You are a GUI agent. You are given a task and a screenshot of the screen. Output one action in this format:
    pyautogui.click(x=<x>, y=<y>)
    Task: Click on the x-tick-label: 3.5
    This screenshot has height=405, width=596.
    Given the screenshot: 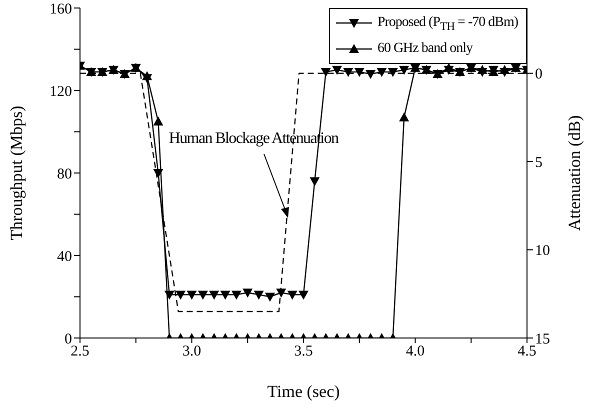 What is the action you would take?
    pyautogui.click(x=303, y=352)
    